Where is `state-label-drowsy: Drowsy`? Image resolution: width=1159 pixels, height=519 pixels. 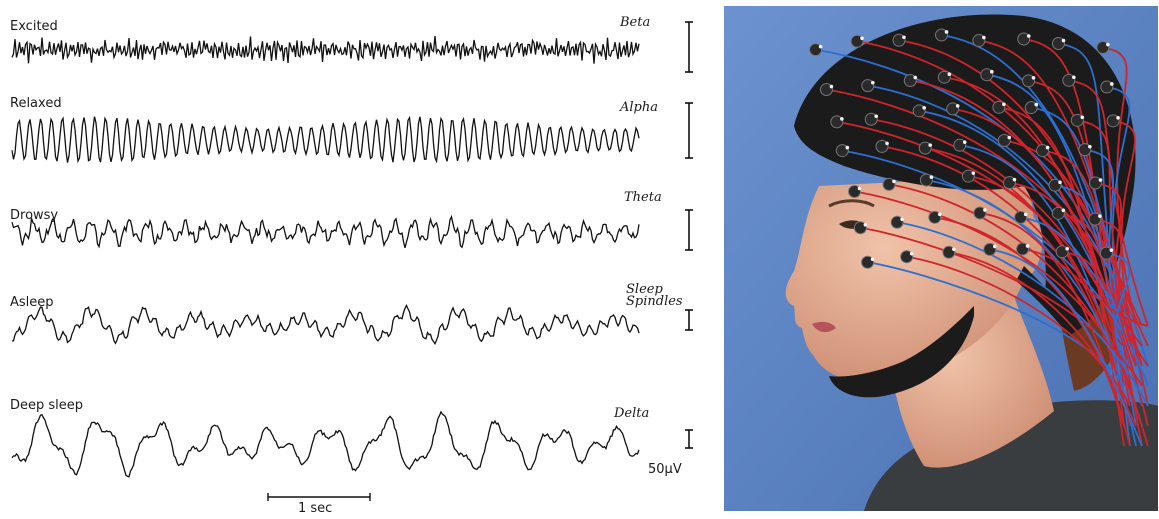
state-label-drowsy: Drowsy is located at coordinates (34, 215).